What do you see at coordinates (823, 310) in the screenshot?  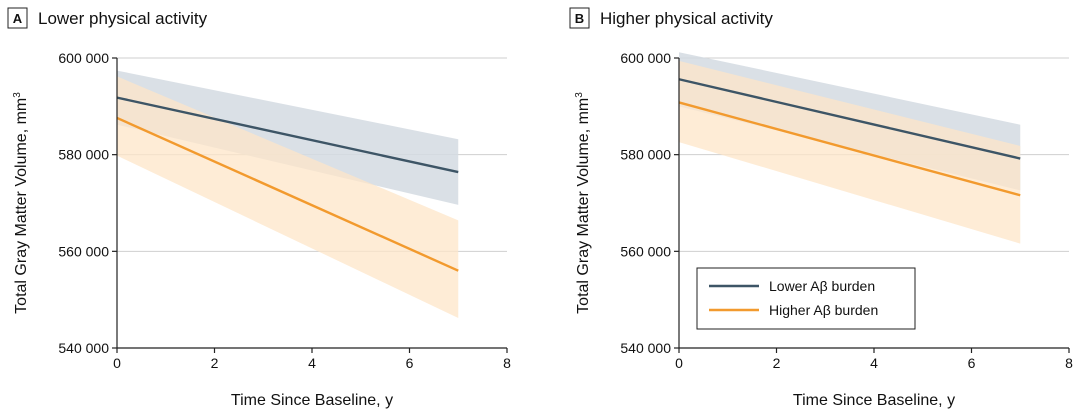 I see `legend-label-higher-abeta: Higher Aβ burden` at bounding box center [823, 310].